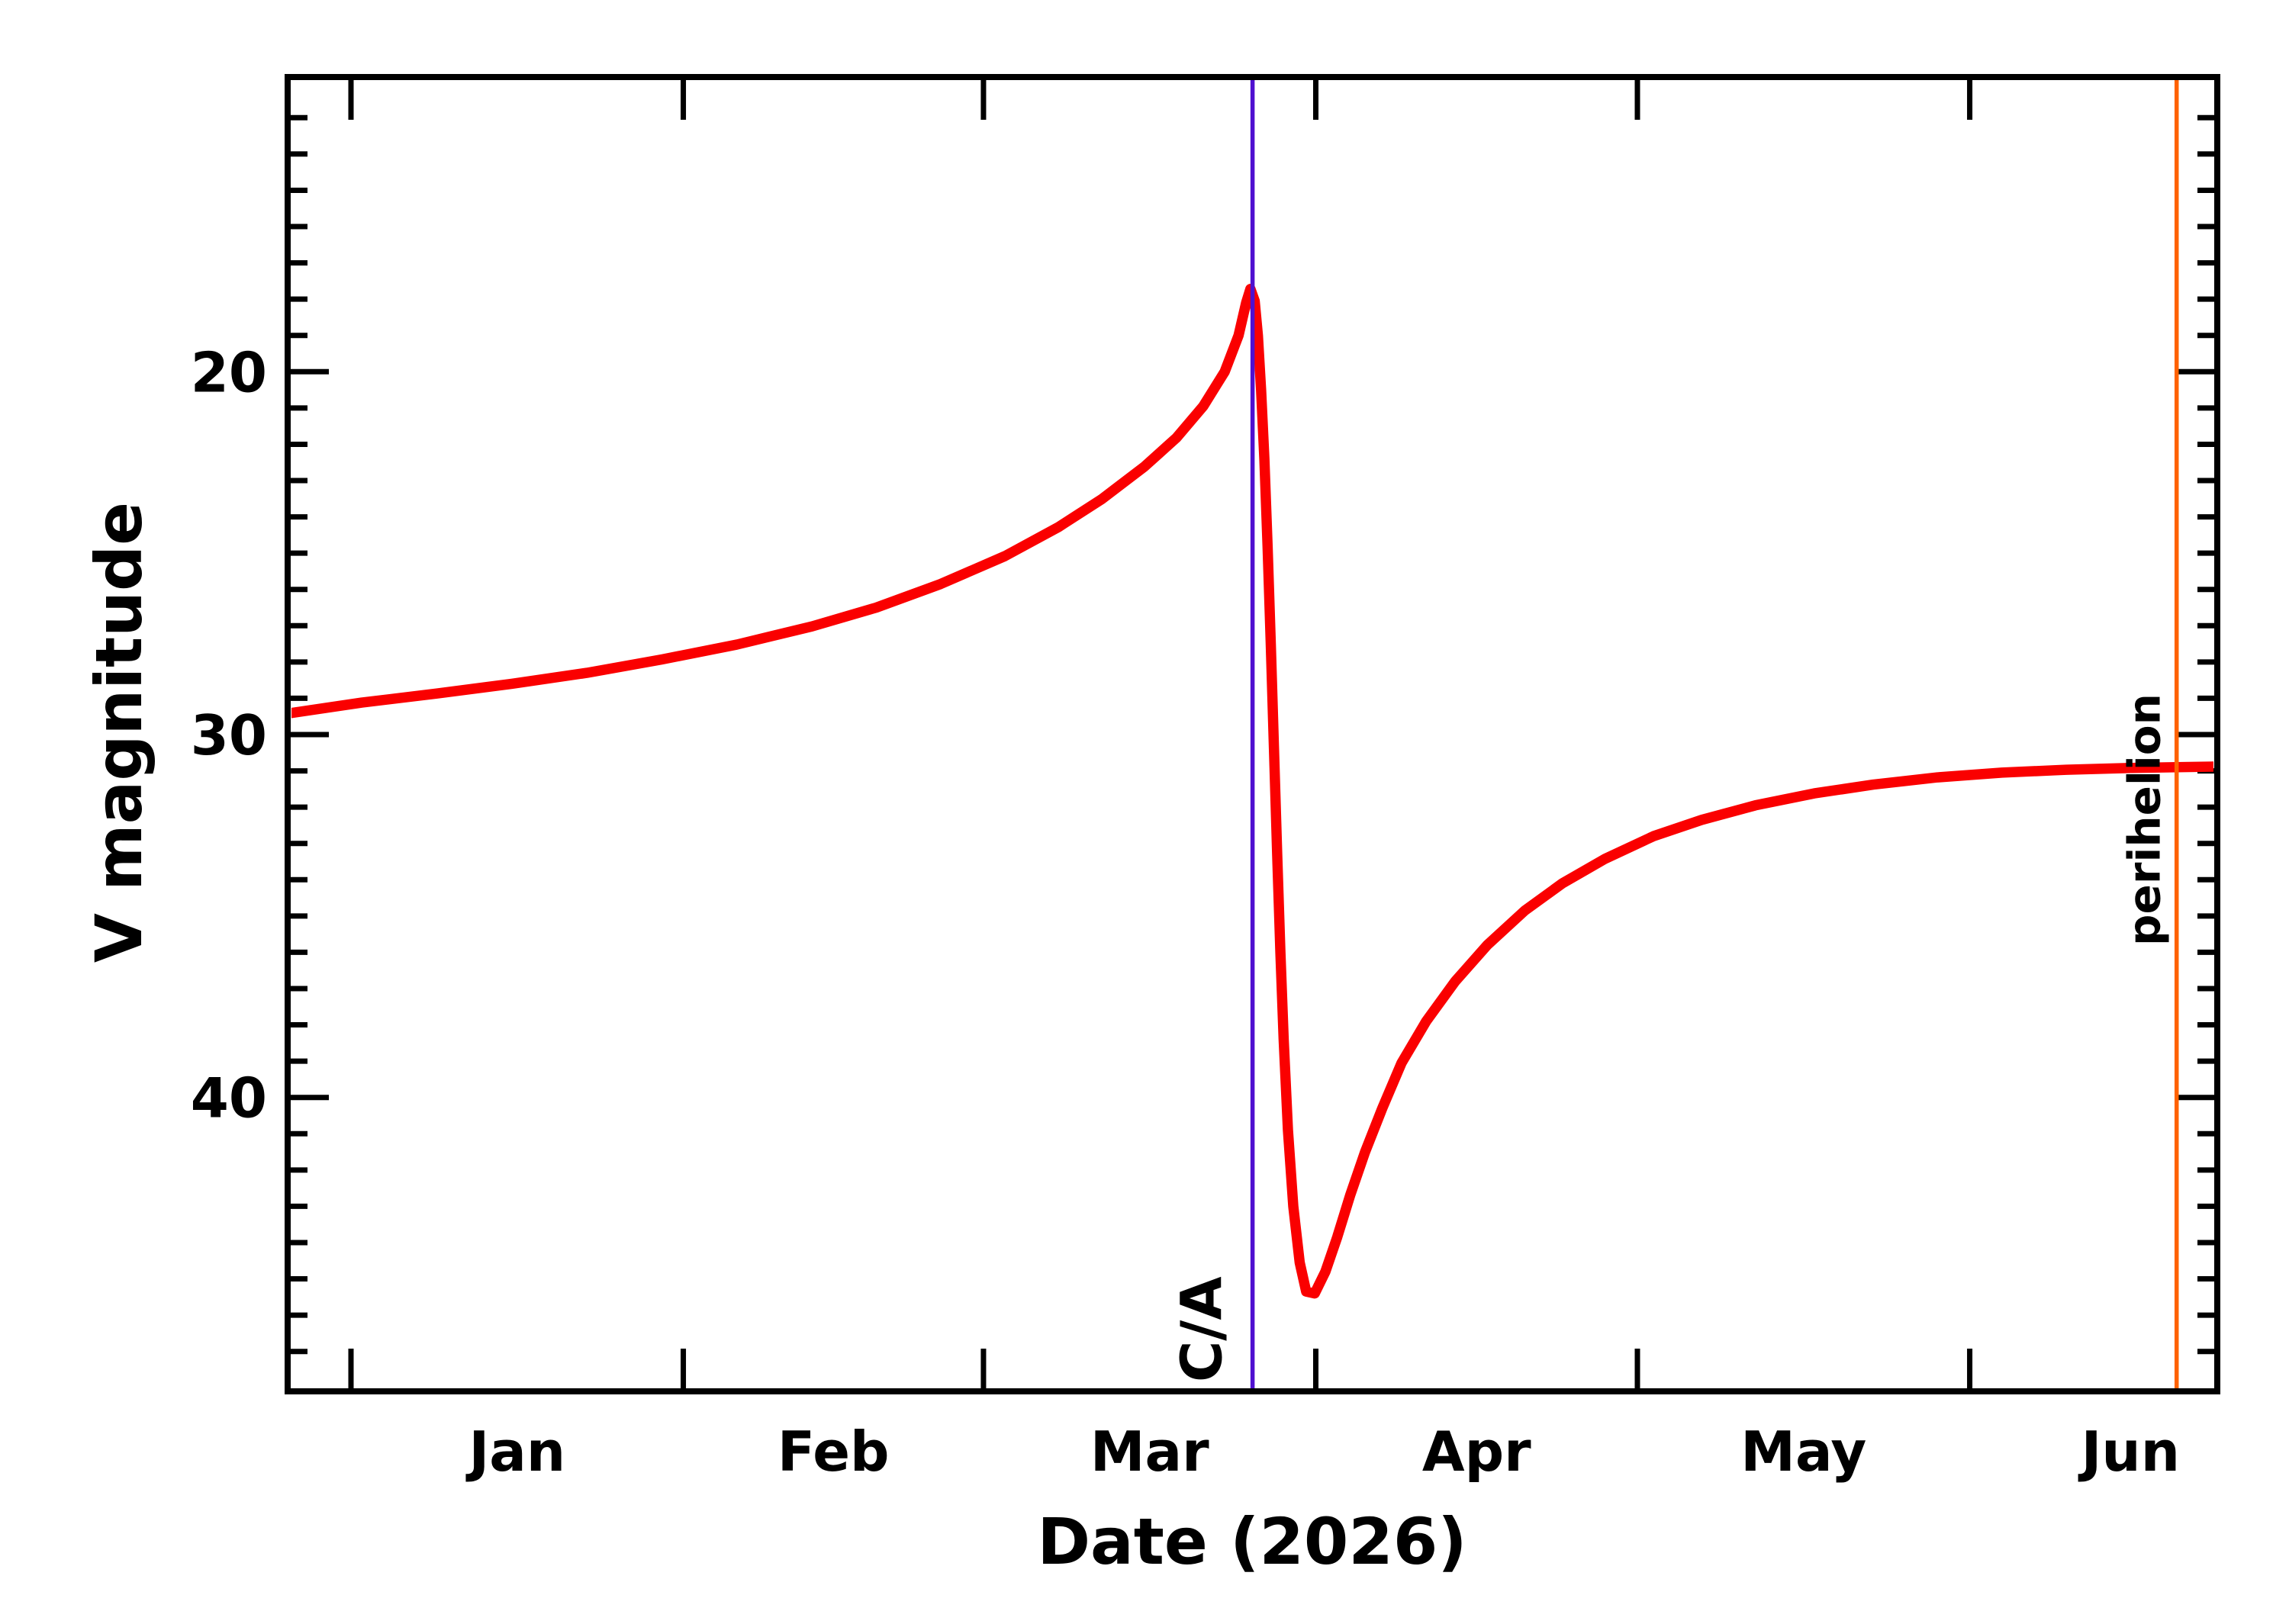  I want to click on x-tick-label-jan: Jan, so click(515, 1452).